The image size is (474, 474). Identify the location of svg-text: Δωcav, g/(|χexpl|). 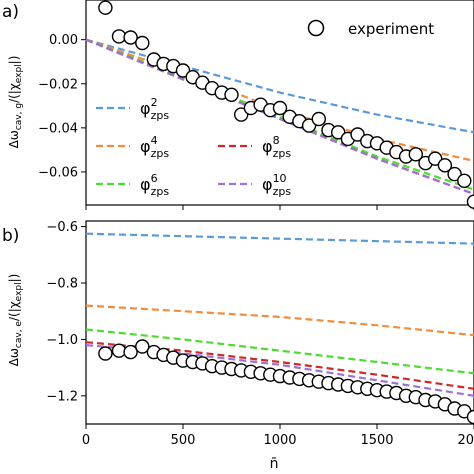
(15, 102).